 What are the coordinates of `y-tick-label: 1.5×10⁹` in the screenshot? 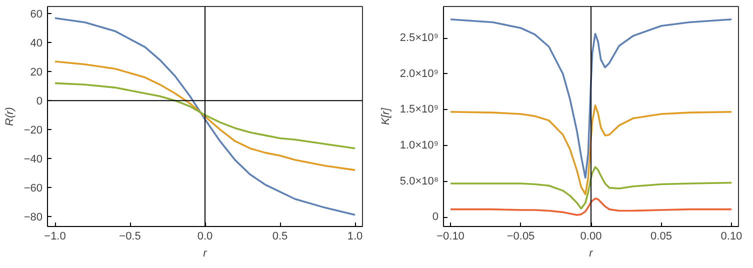 It's located at (419, 110).